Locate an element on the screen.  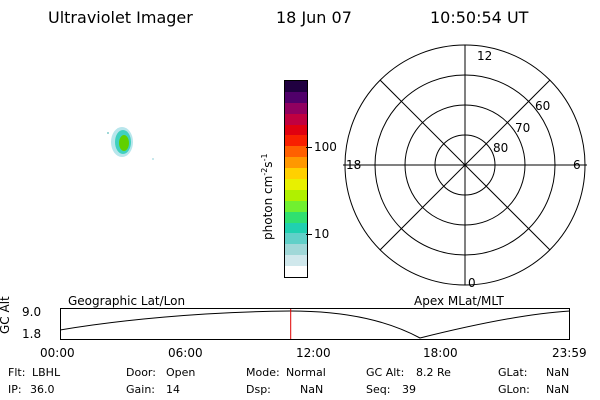
altitude-curve is located at coordinates (315, 324).